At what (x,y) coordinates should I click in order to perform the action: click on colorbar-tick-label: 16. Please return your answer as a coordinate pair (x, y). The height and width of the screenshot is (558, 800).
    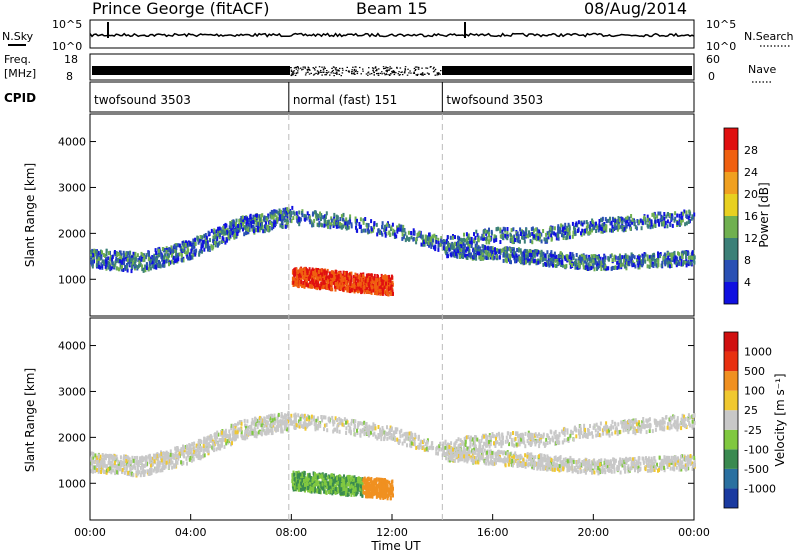
    Looking at the image, I should click on (751, 216).